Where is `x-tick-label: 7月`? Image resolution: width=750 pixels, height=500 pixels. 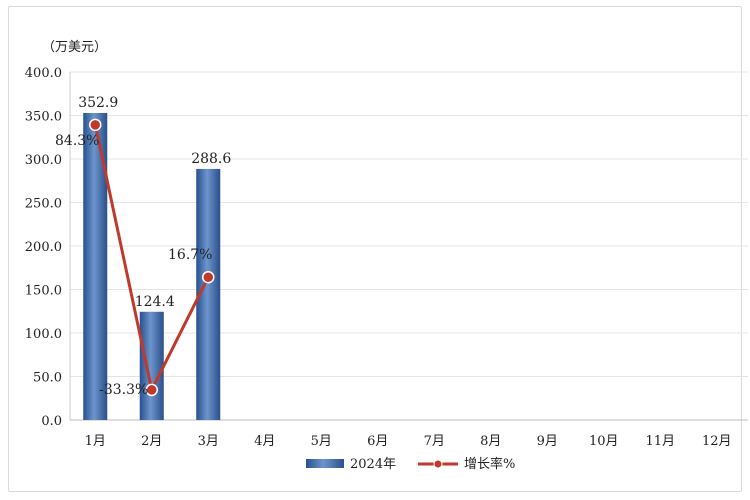
x-tick-label: 7月 is located at coordinates (434, 441).